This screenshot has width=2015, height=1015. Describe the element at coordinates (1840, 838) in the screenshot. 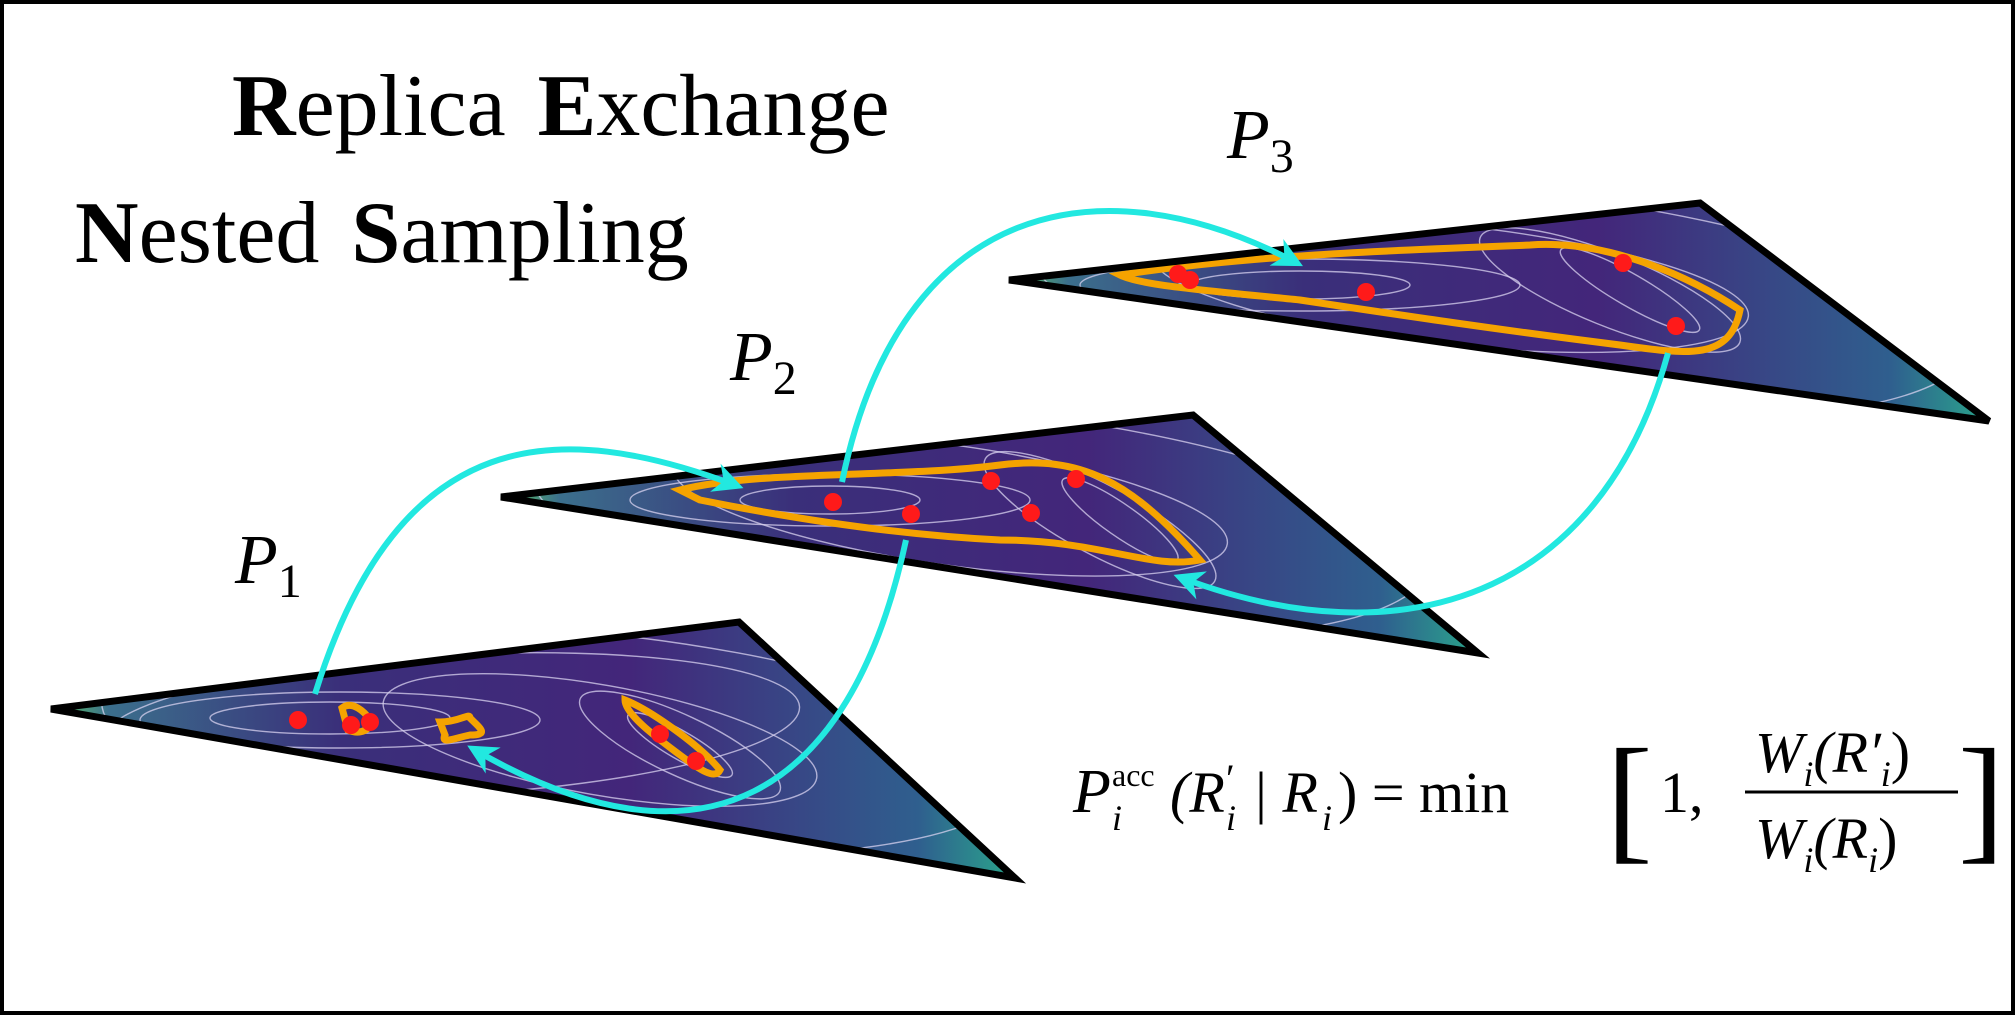

I see `text-part: (R` at that location.